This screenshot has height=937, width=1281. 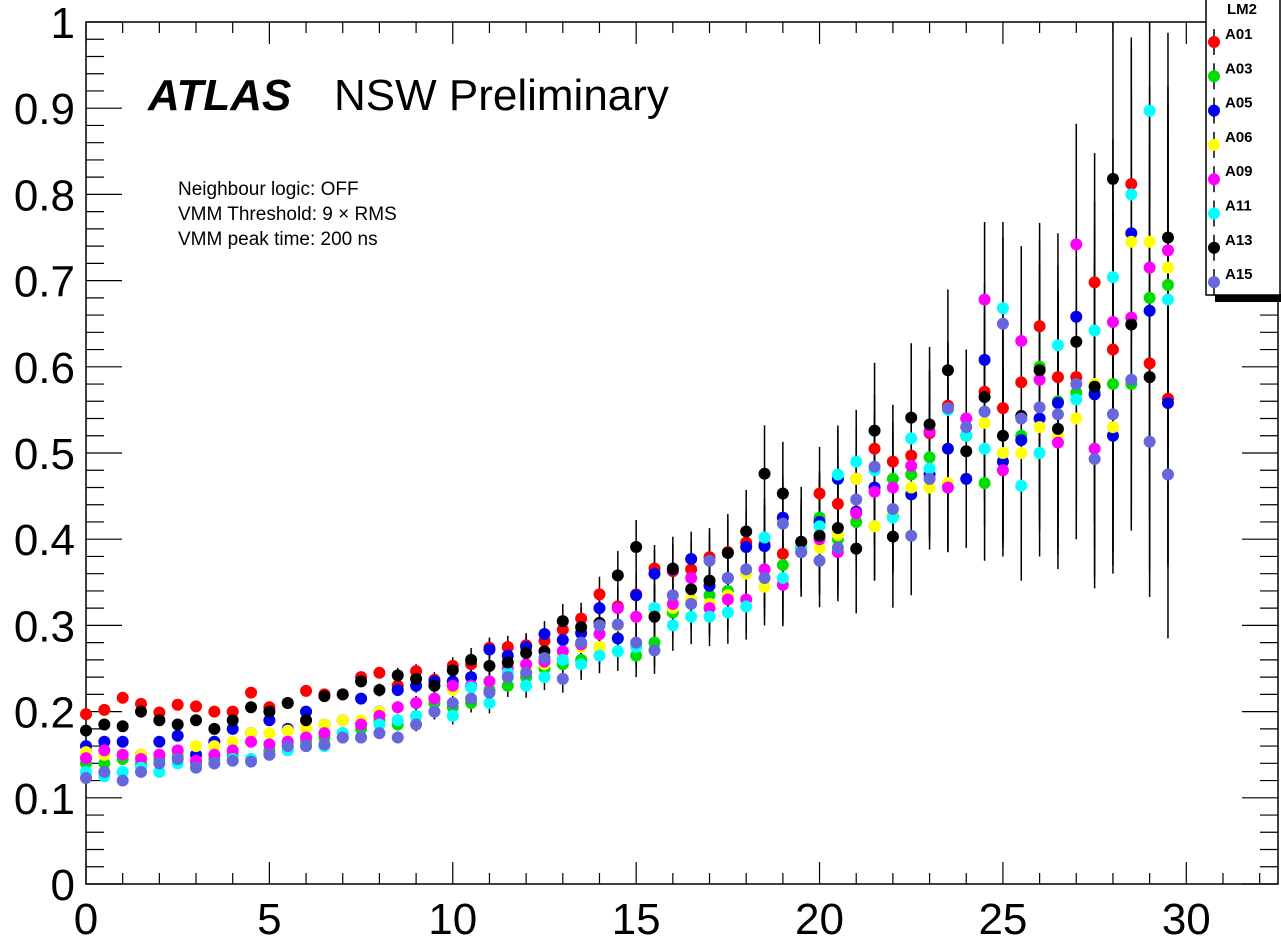 What do you see at coordinates (63, 24) in the screenshot?
I see `y-tick-label: 1` at bounding box center [63, 24].